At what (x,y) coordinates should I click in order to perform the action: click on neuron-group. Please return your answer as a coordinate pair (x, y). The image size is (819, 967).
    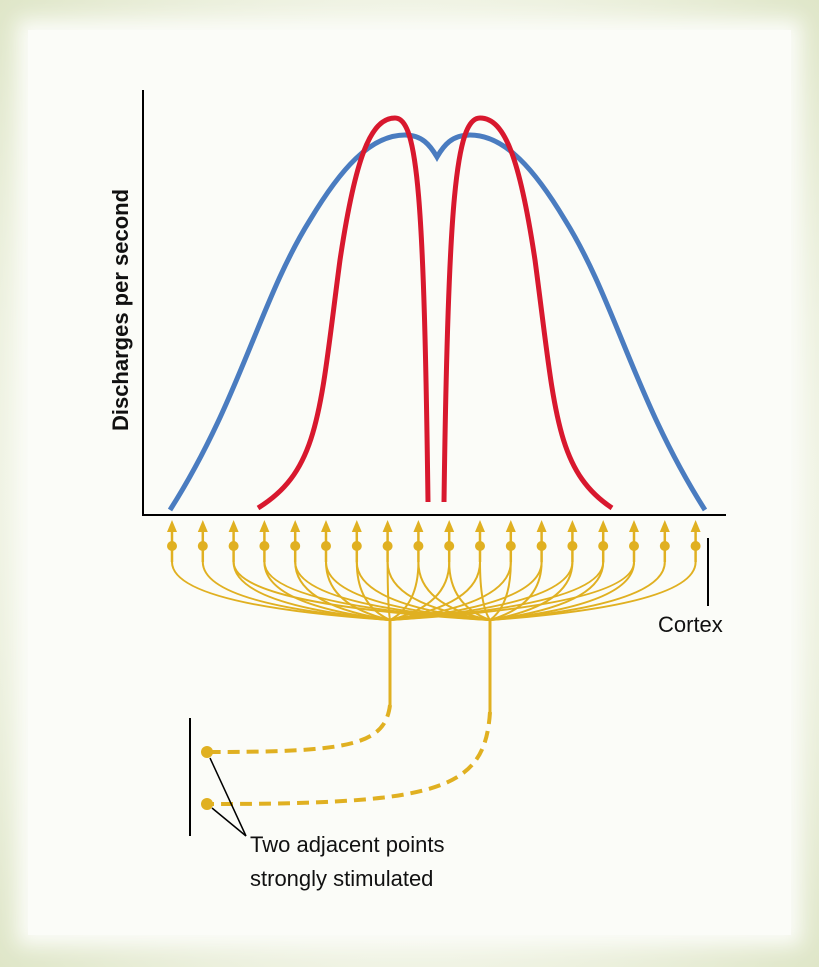
    Looking at the image, I should click on (434, 570).